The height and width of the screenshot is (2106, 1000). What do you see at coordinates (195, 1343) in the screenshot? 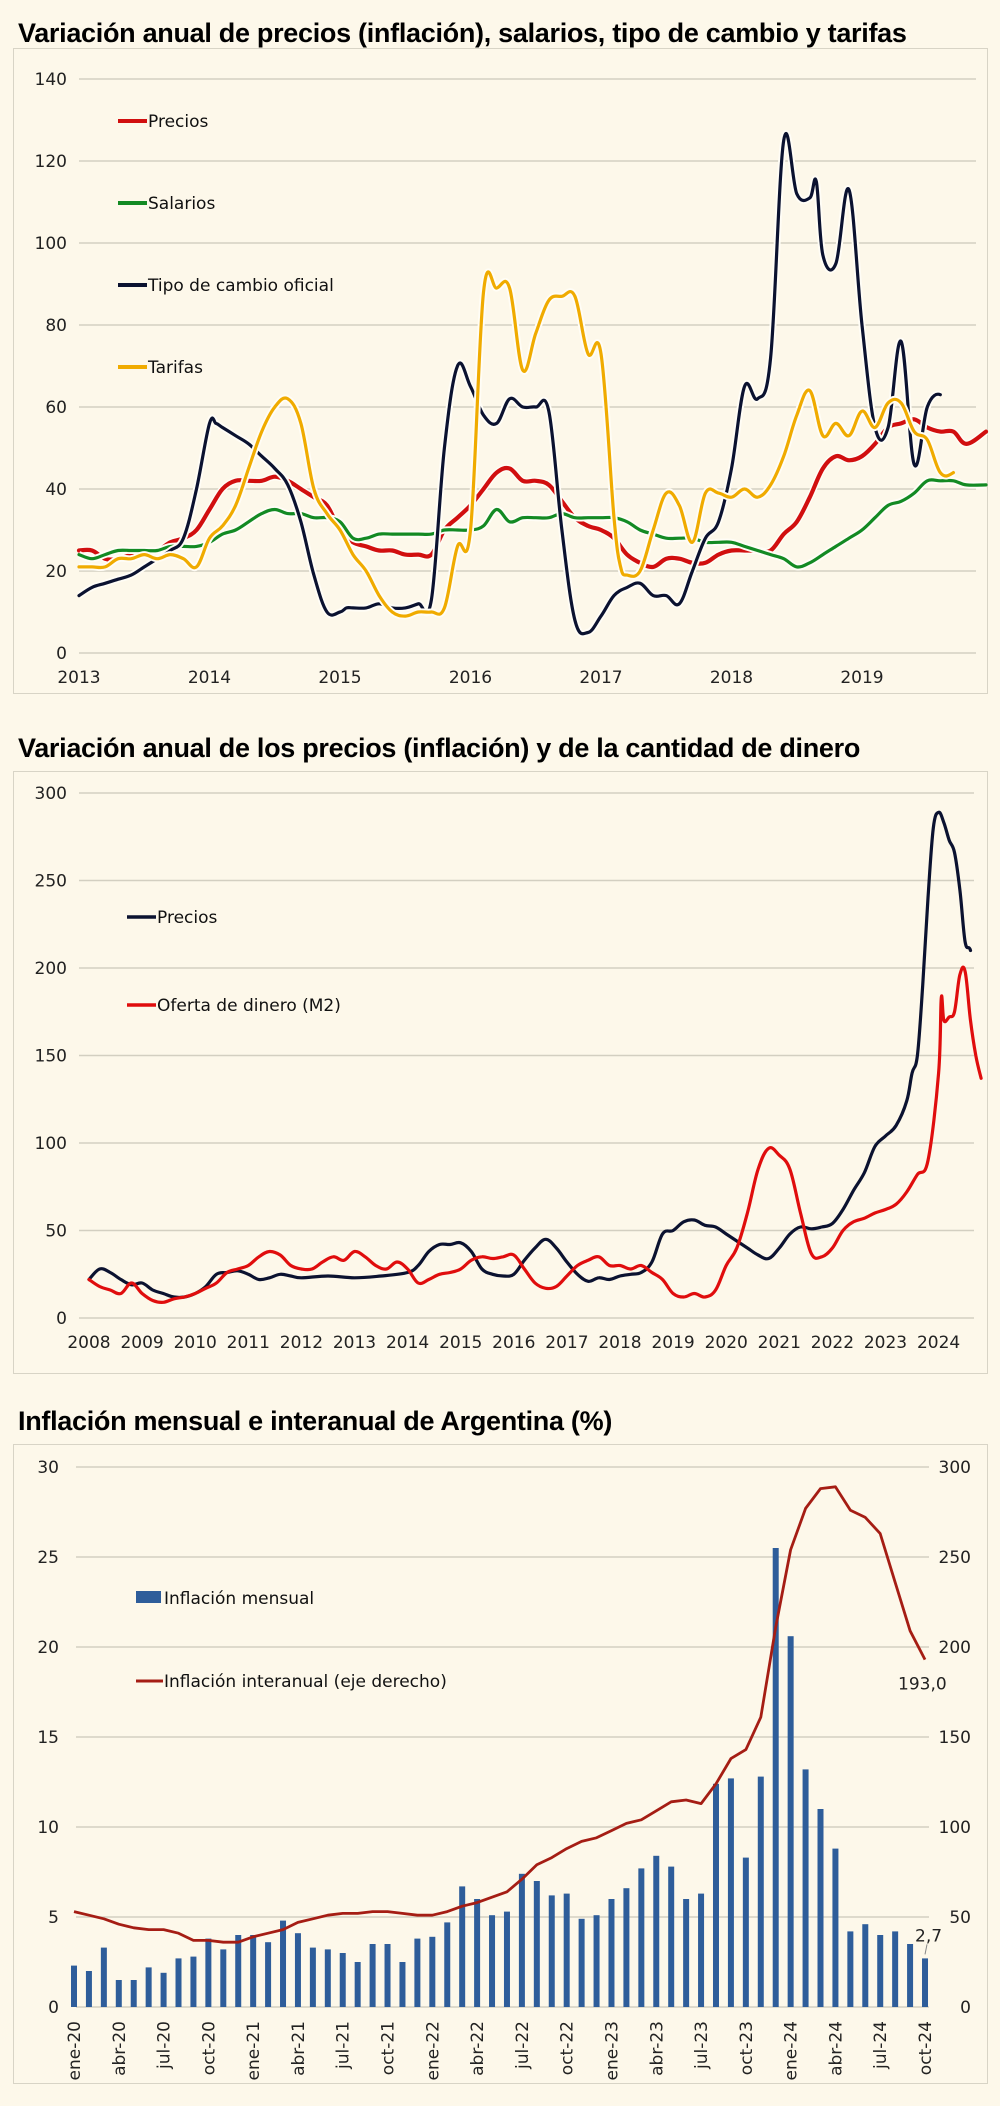
I see `x-tick-label: 2010` at bounding box center [195, 1343].